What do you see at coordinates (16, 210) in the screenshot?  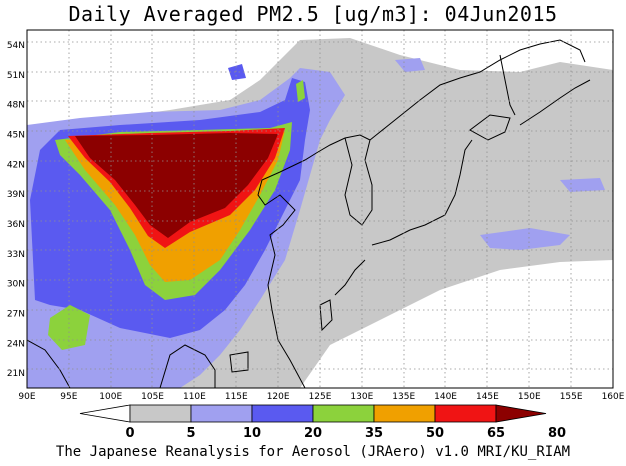 I see `latitude-ticks: 21N 24N 27N 30N 33N 36N 39N 42N 45N 48N 51N 54N` at bounding box center [16, 210].